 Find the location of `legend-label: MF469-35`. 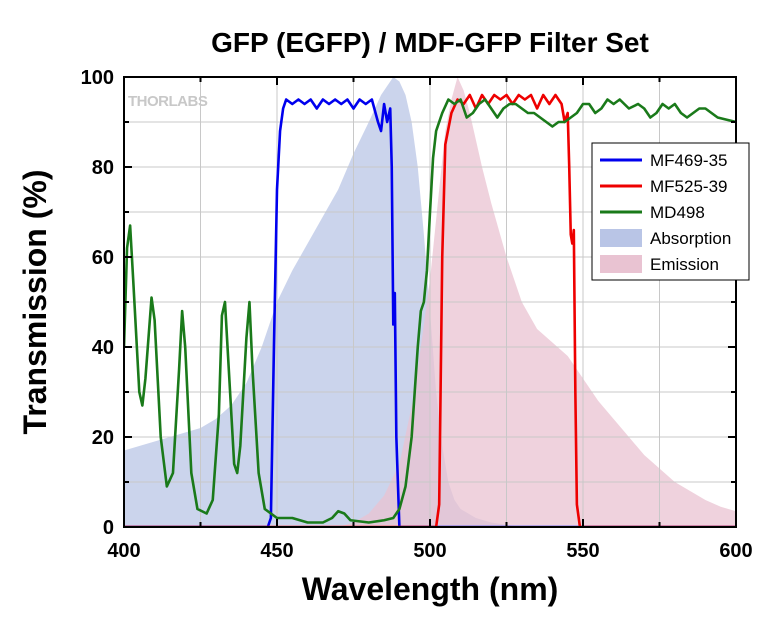

legend-label: MF469-35 is located at coordinates (688, 160).